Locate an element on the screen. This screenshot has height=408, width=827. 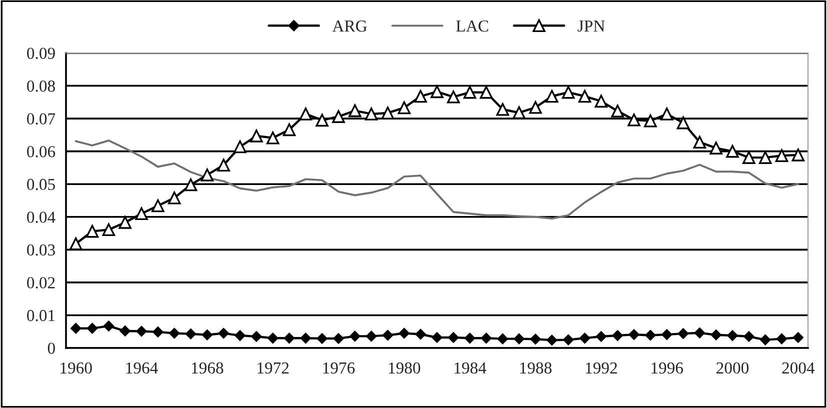
x-tick-label: 1992 is located at coordinates (601, 368).